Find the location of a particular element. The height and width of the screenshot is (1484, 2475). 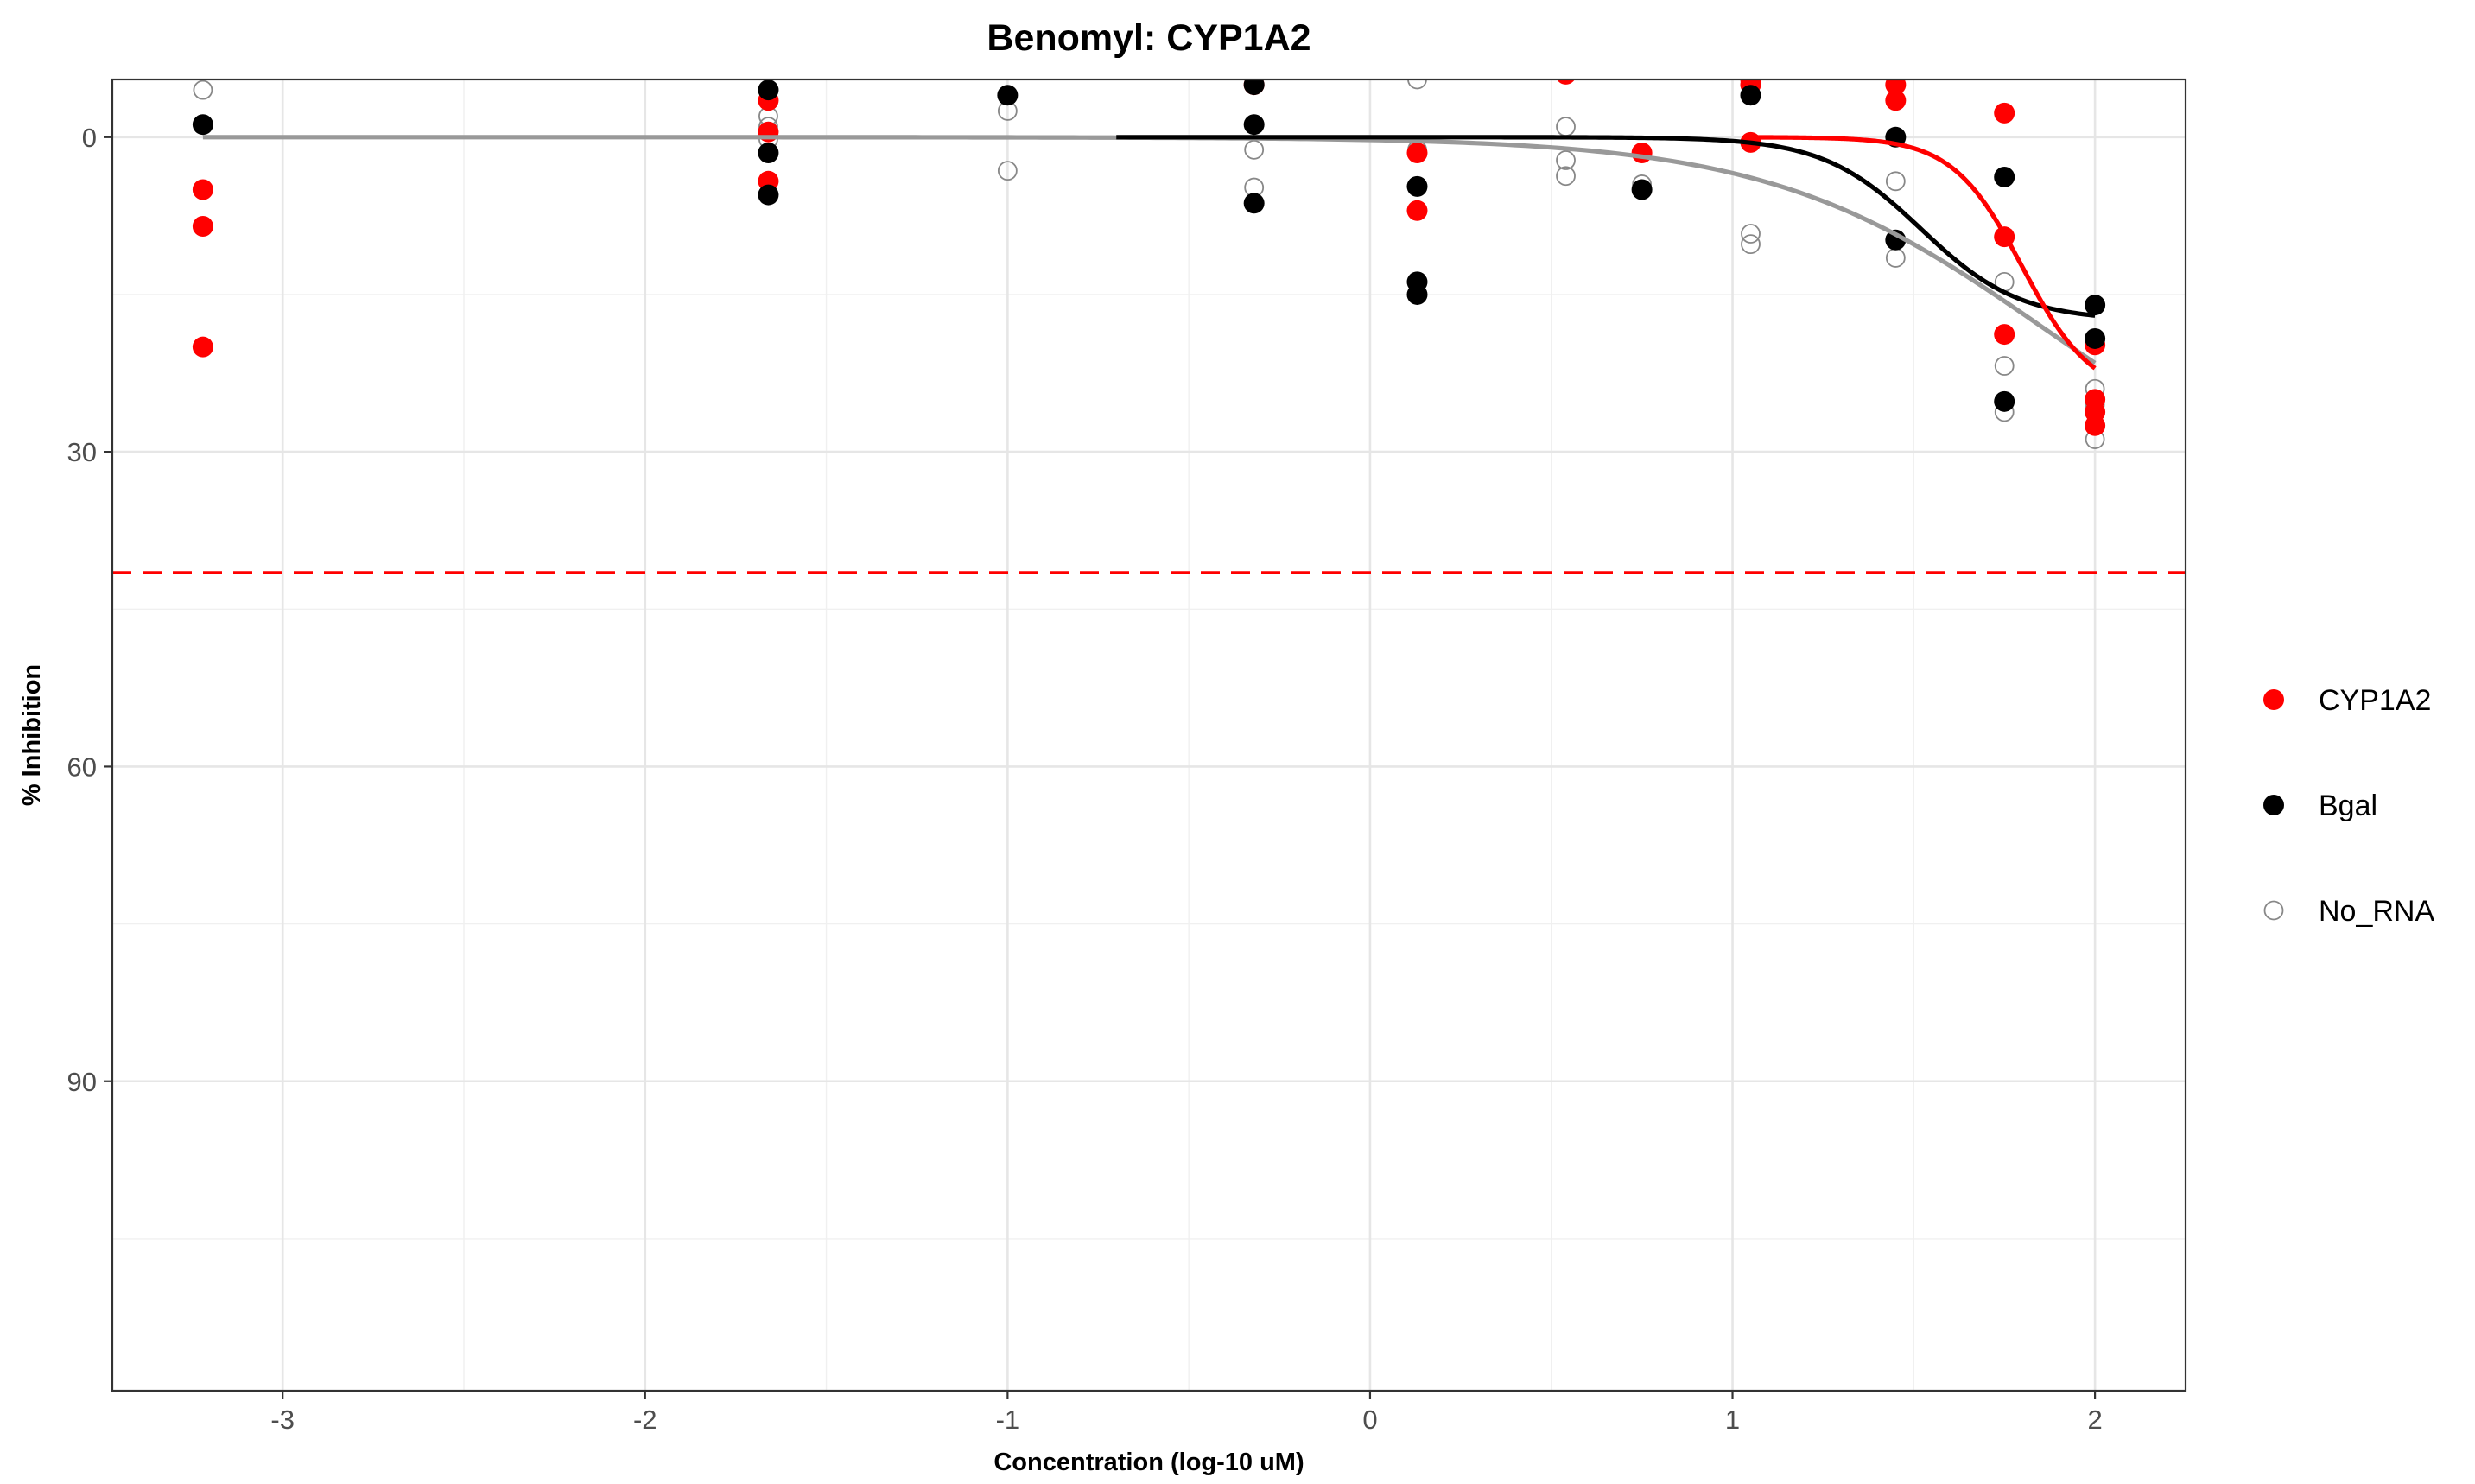

legend-key-cyp1a2 is located at coordinates (2273, 699).